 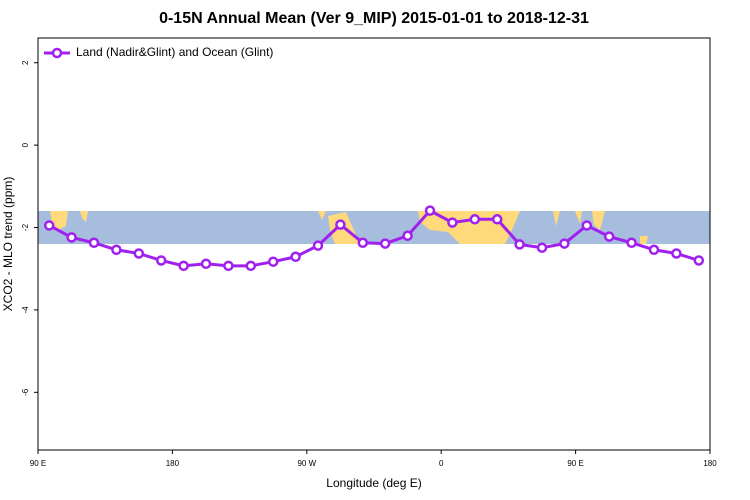 What do you see at coordinates (25, 392) in the screenshot?
I see `y-tick-label: -6` at bounding box center [25, 392].